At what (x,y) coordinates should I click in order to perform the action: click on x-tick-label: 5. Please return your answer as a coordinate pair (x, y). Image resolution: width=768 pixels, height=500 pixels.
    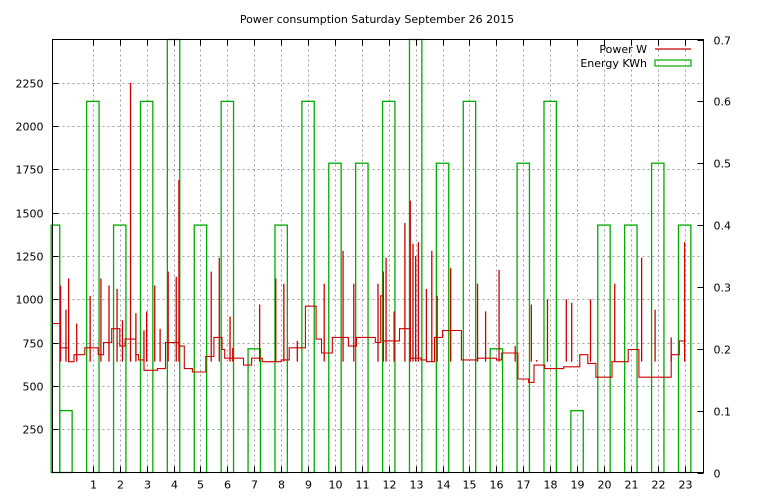
    Looking at the image, I should click on (200, 485).